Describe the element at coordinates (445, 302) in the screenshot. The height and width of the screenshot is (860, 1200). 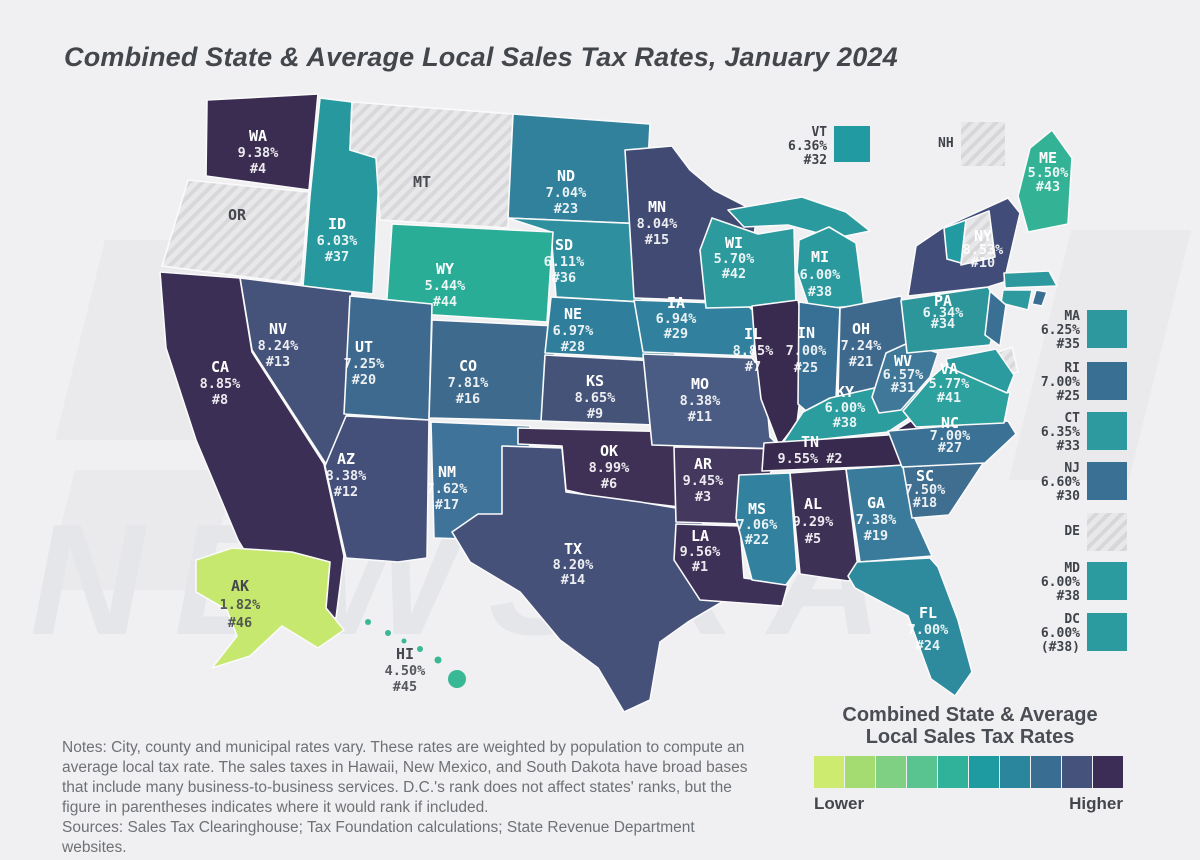
I see `svg-text: #44` at that location.